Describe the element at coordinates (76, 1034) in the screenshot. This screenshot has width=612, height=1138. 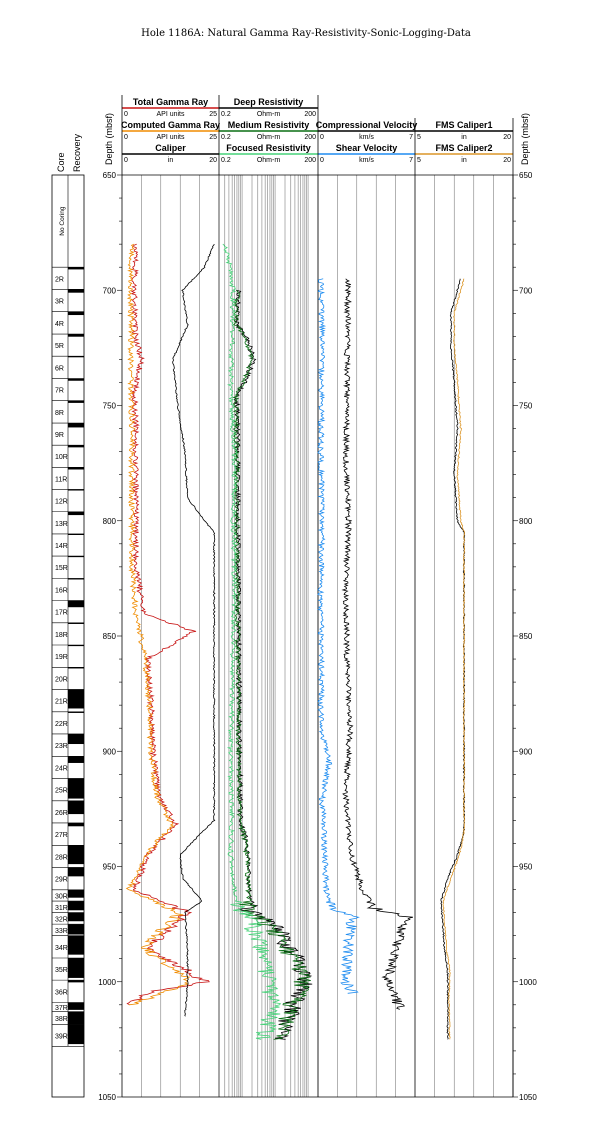
I see `recovery-bar-39R` at that location.